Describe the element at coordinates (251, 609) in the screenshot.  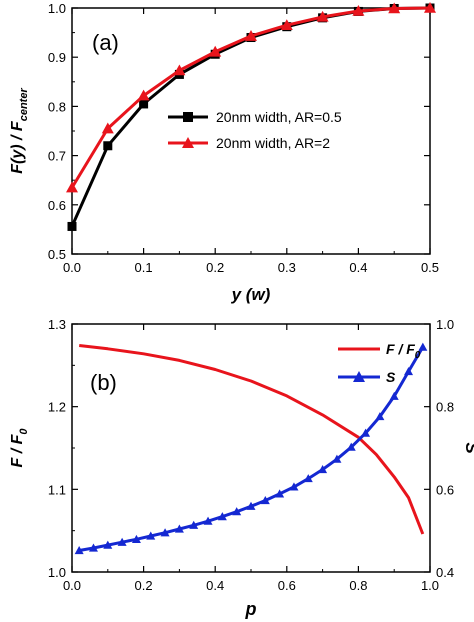
I see `panel-b-xlabel: p` at that location.